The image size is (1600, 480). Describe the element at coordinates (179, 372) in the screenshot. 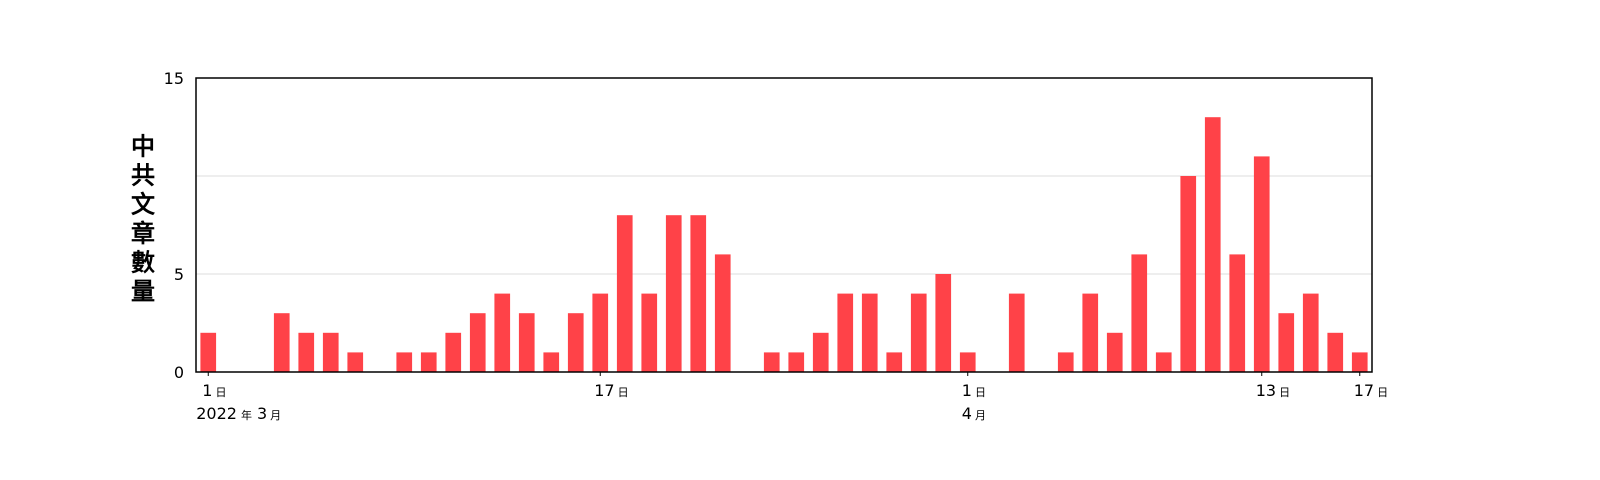

I see `y-tick-label: 0` at that location.